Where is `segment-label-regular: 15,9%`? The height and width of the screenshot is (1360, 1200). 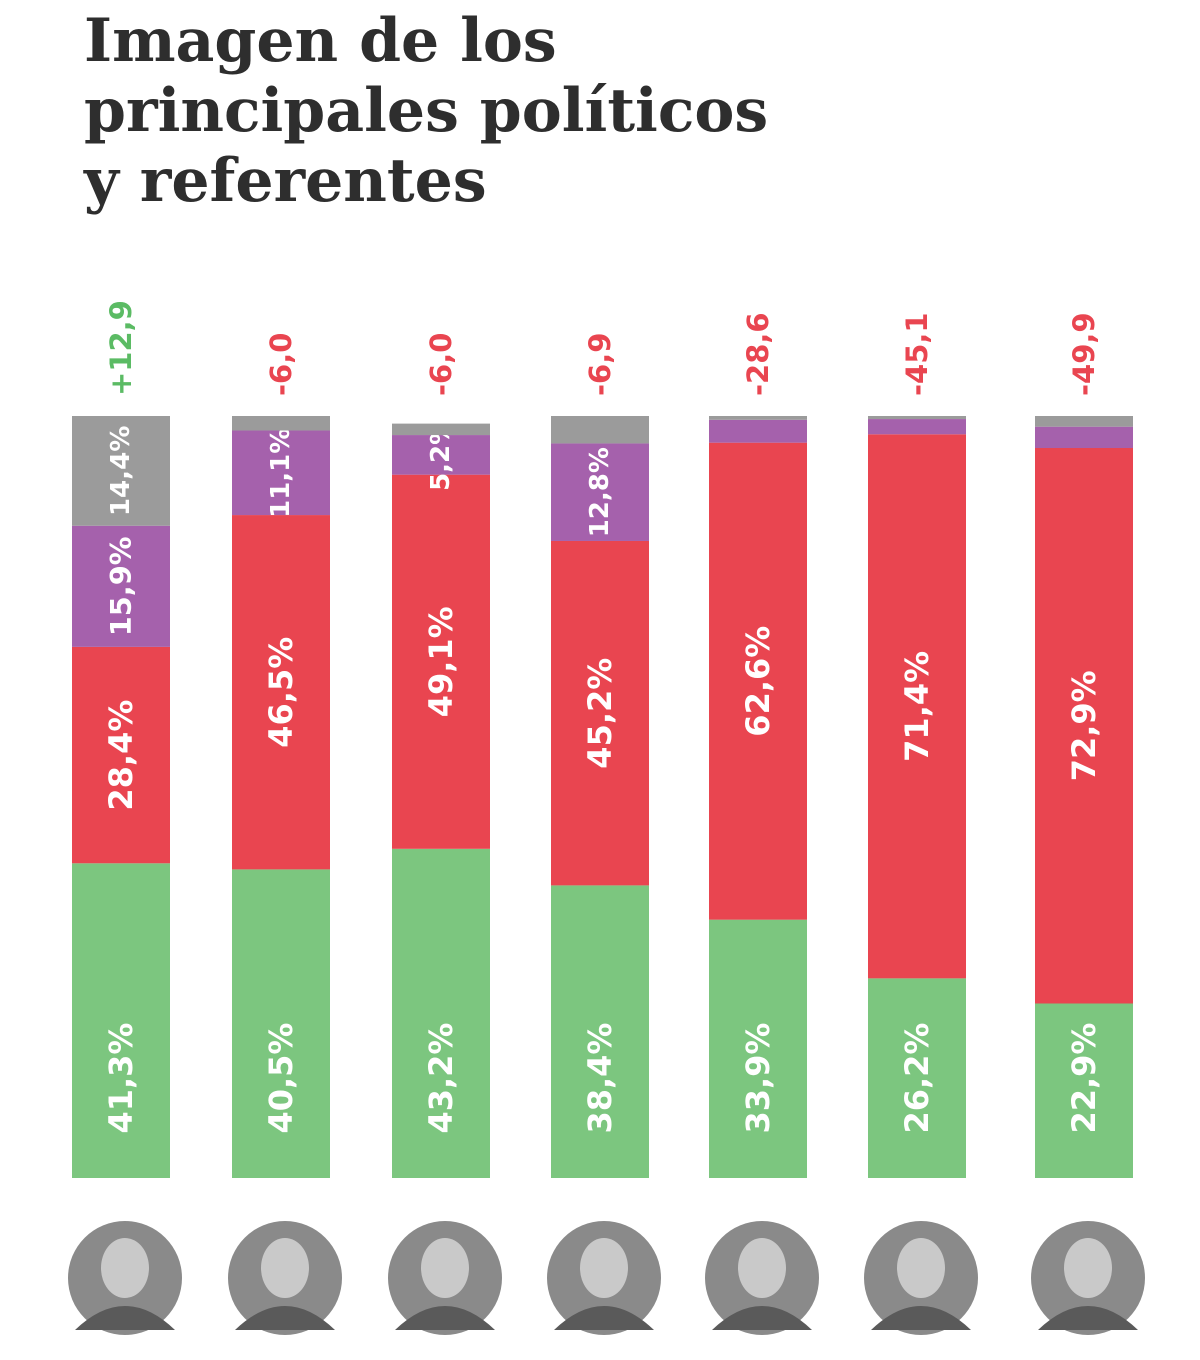
segment-label-regular: 15,9% is located at coordinates (121, 586).